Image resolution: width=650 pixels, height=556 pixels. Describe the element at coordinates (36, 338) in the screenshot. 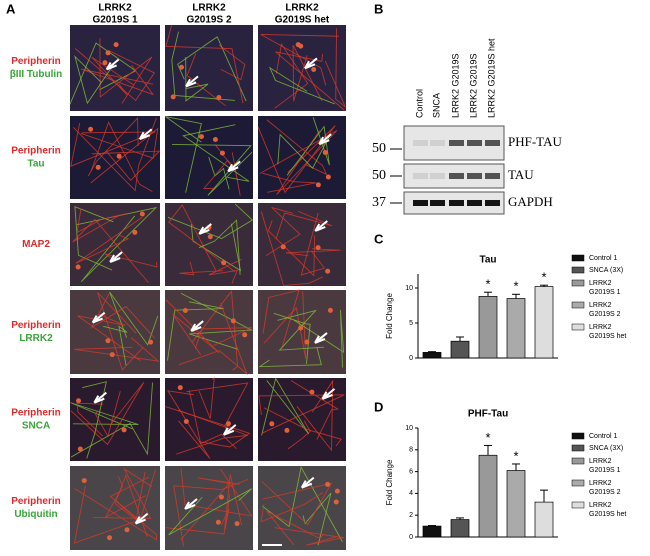

I see `row-label: LRRK2` at that location.